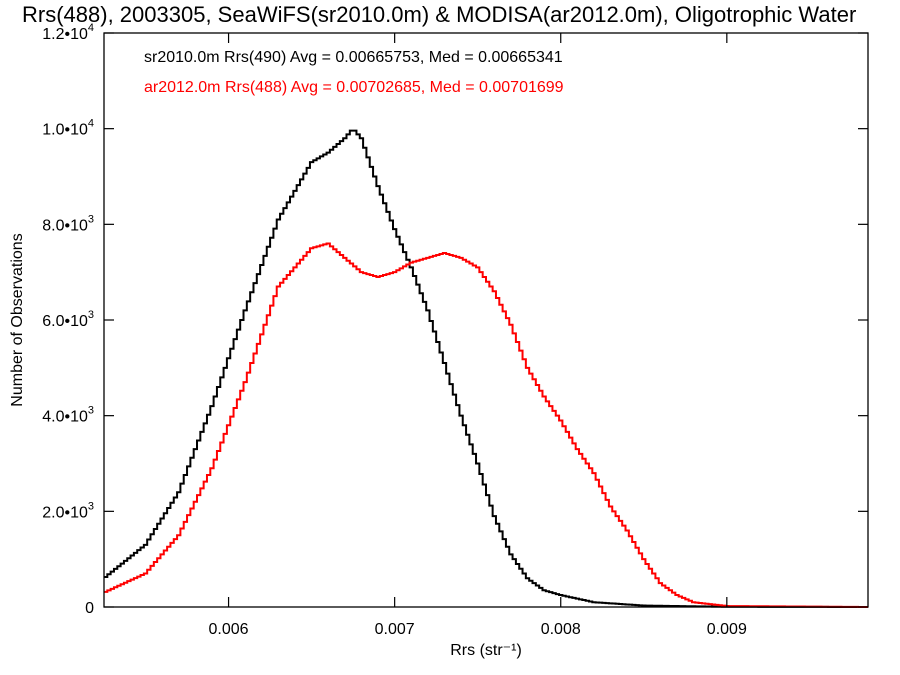 The height and width of the screenshot is (675, 900). I want to click on x-tick-label: 0.009, so click(727, 629).